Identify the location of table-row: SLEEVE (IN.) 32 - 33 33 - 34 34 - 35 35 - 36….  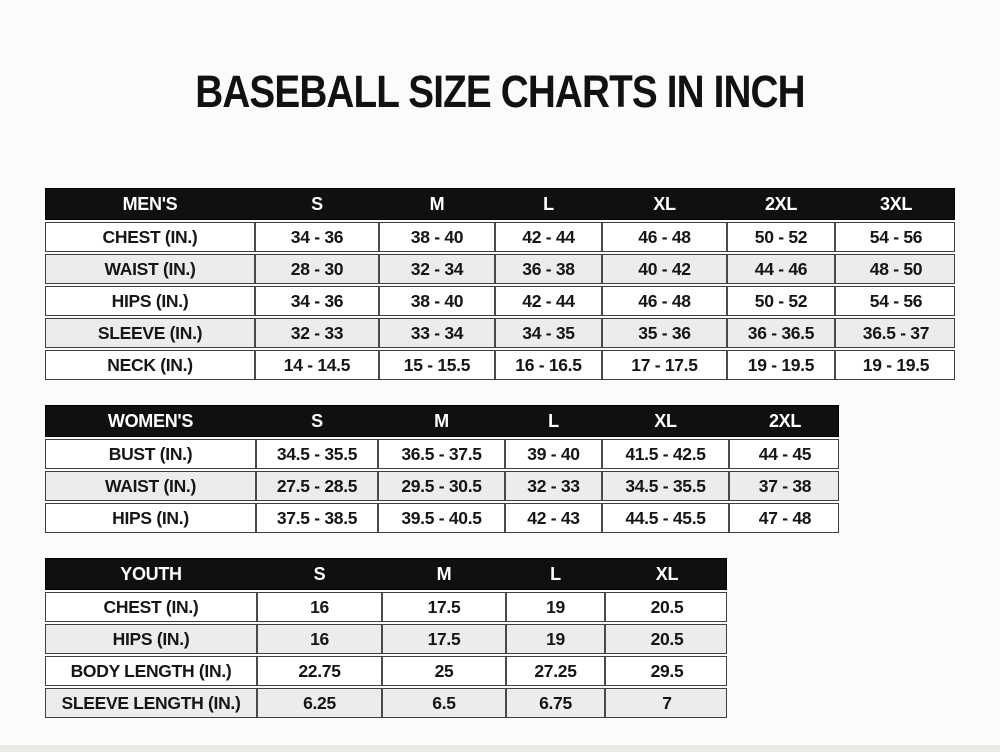
(500, 333).